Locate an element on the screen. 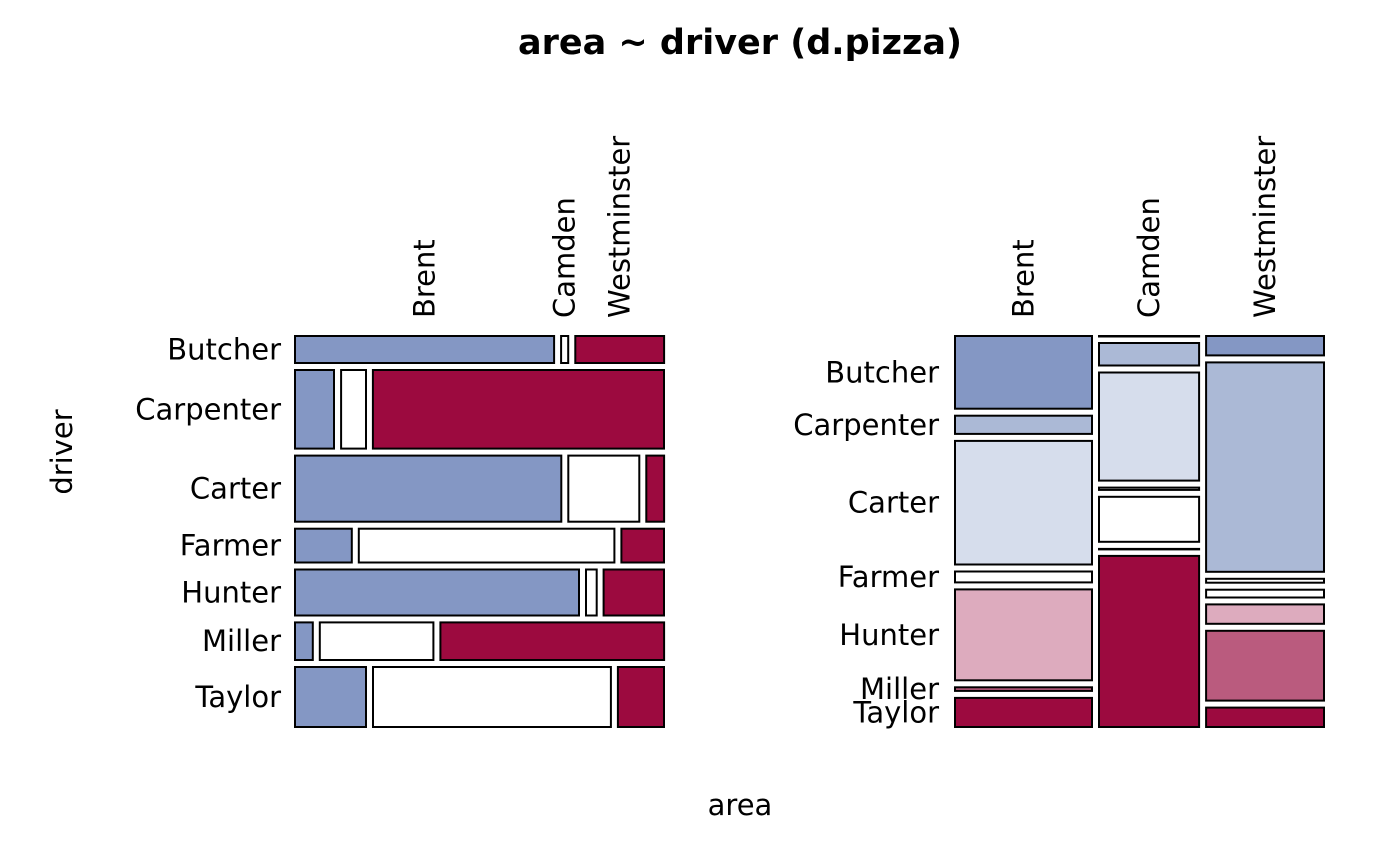 The height and width of the screenshot is (866, 1400). left-tile-hunter-brent is located at coordinates (437, 592).